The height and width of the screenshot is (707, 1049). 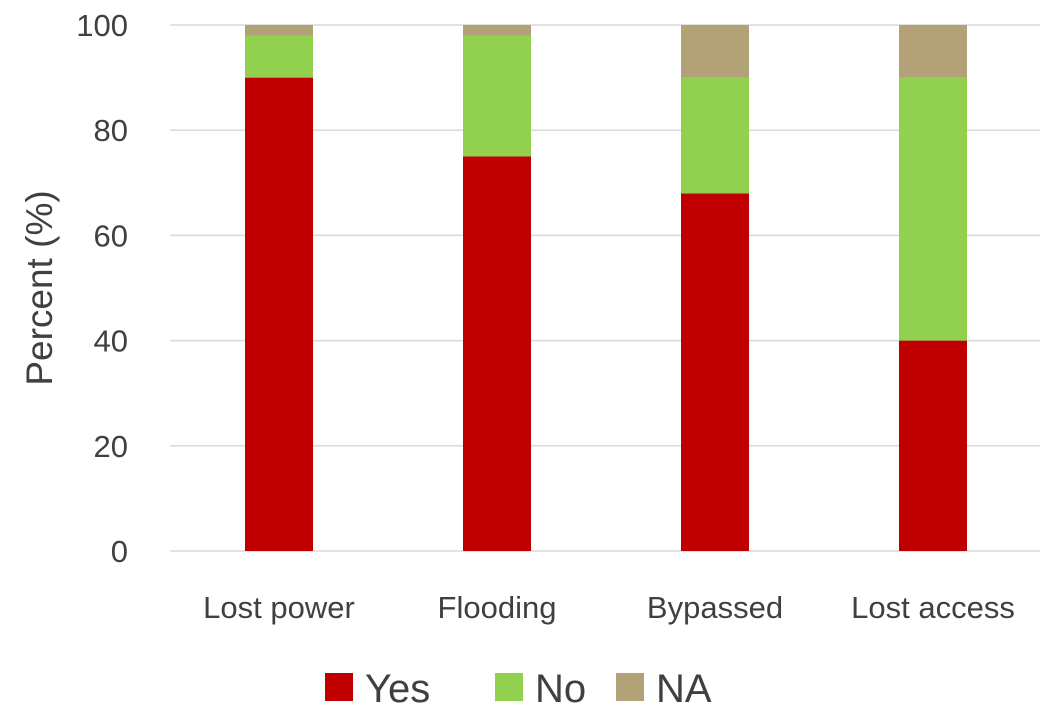 I want to click on bar-no-bypassed, so click(x=715, y=135).